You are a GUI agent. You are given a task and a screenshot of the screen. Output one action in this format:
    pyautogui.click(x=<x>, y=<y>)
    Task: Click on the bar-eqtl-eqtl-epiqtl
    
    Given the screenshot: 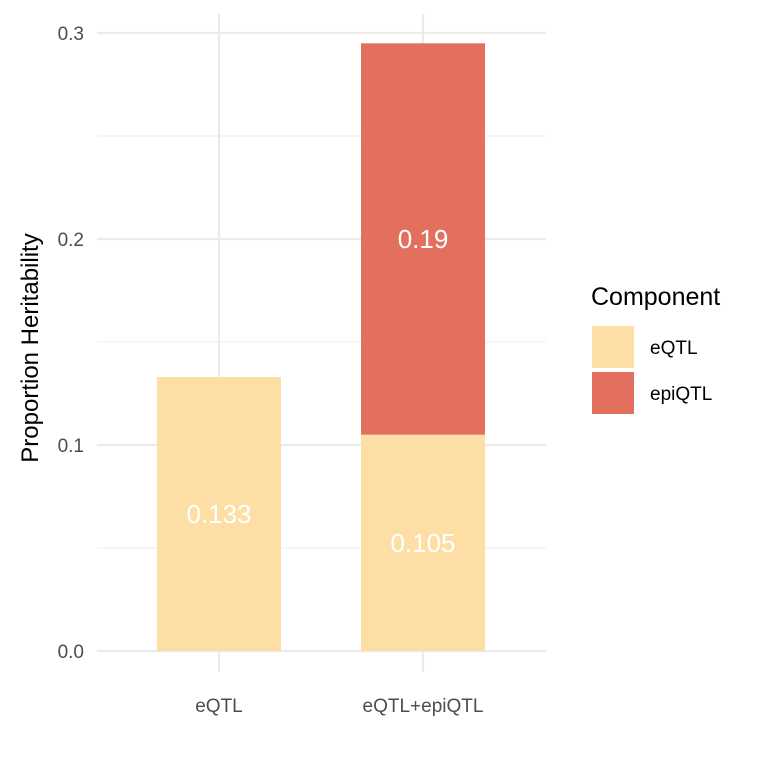 What is the action you would take?
    pyautogui.click(x=423, y=542)
    